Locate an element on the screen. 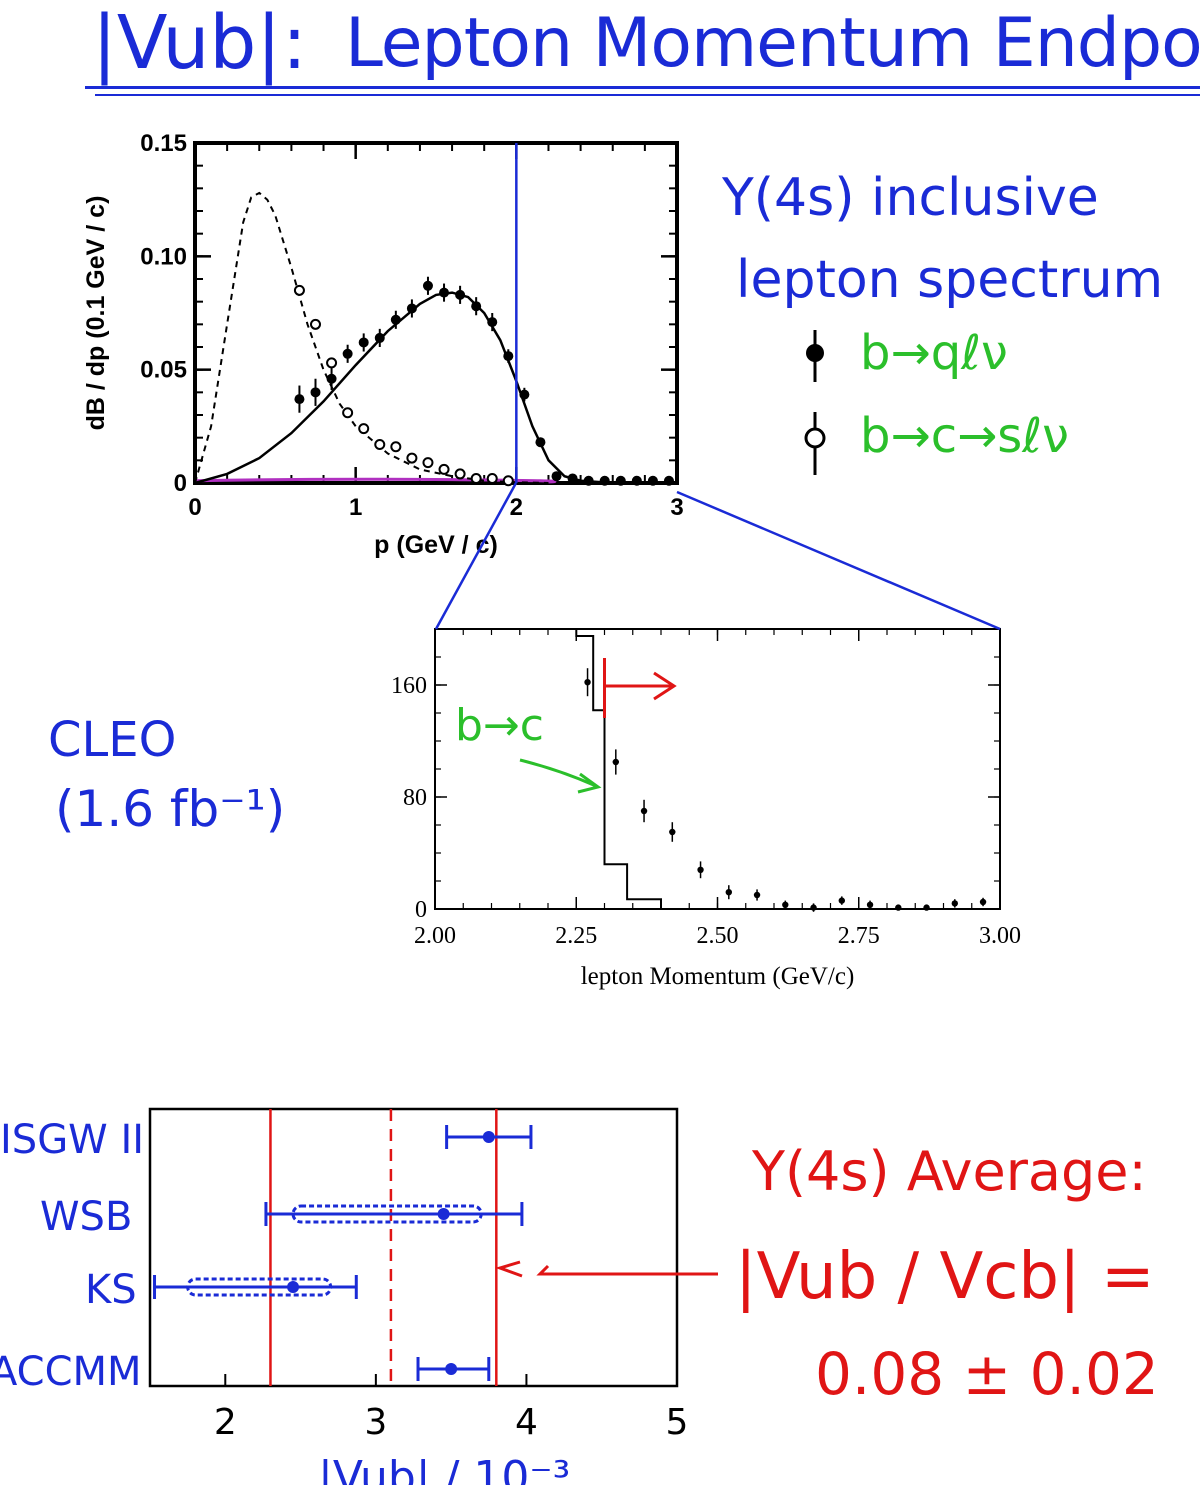 Image resolution: width=1200 pixels, height=1485 pixels. x-axis-label: lepton Momentum (GeV/c) is located at coordinates (718, 976).